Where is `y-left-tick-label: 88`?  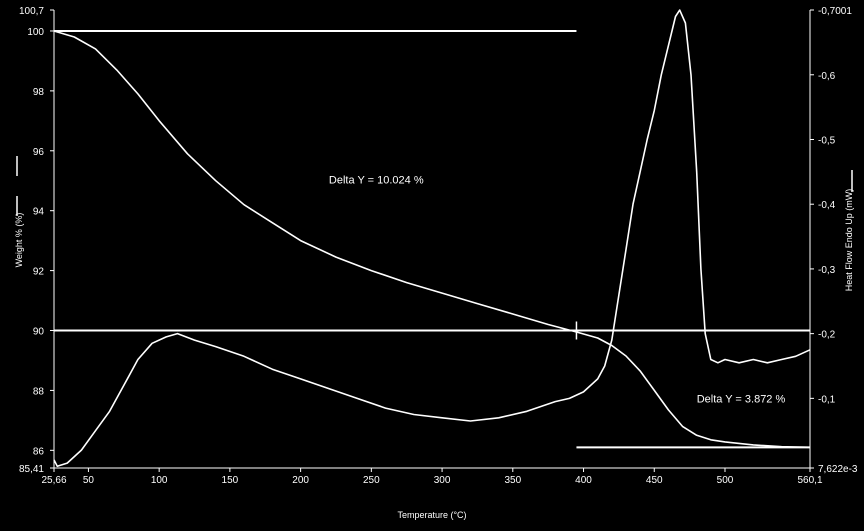 y-left-tick-label: 88 is located at coordinates (39, 391).